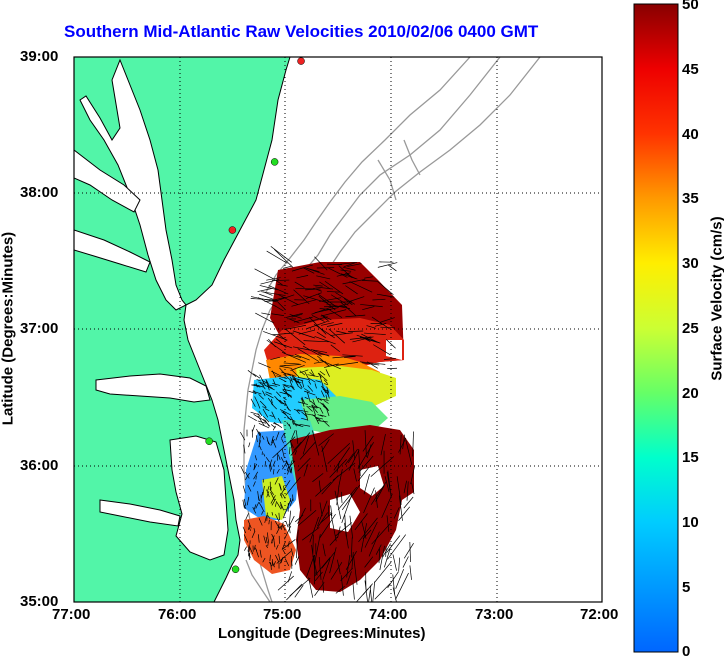 This screenshot has height=660, width=724. I want to click on x-axis-label: Longitude (Degrees:Minutes), so click(322, 633).